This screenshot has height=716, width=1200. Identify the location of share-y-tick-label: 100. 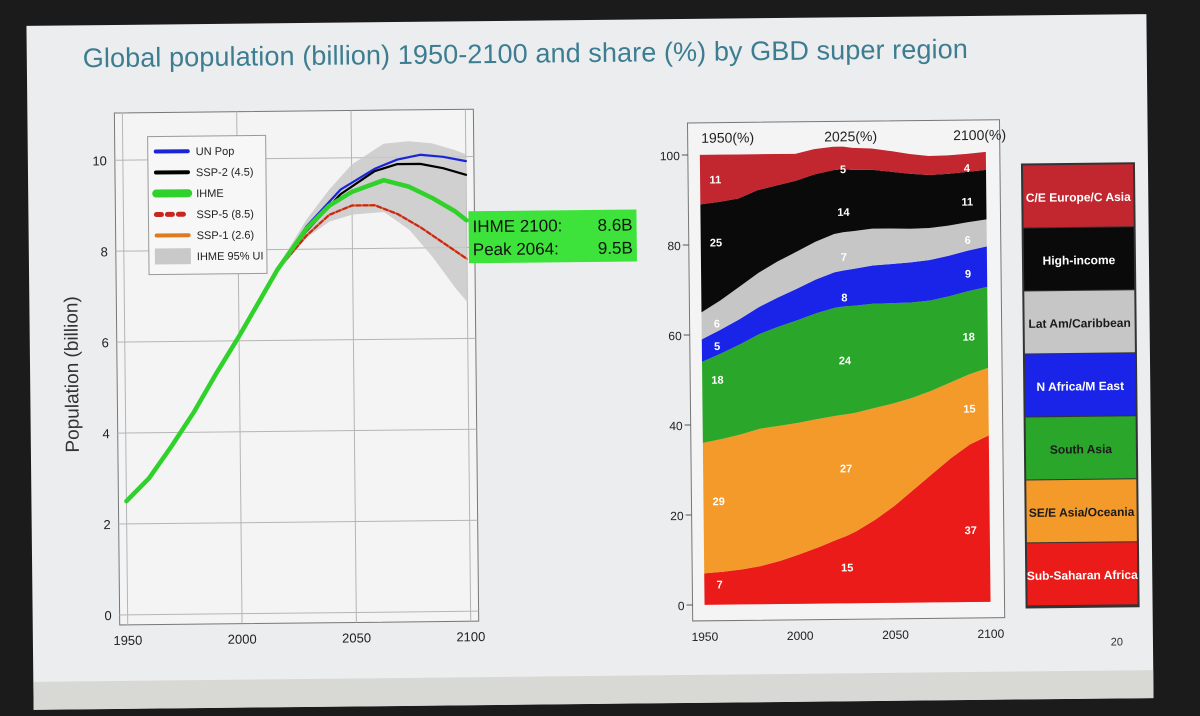
(670, 156).